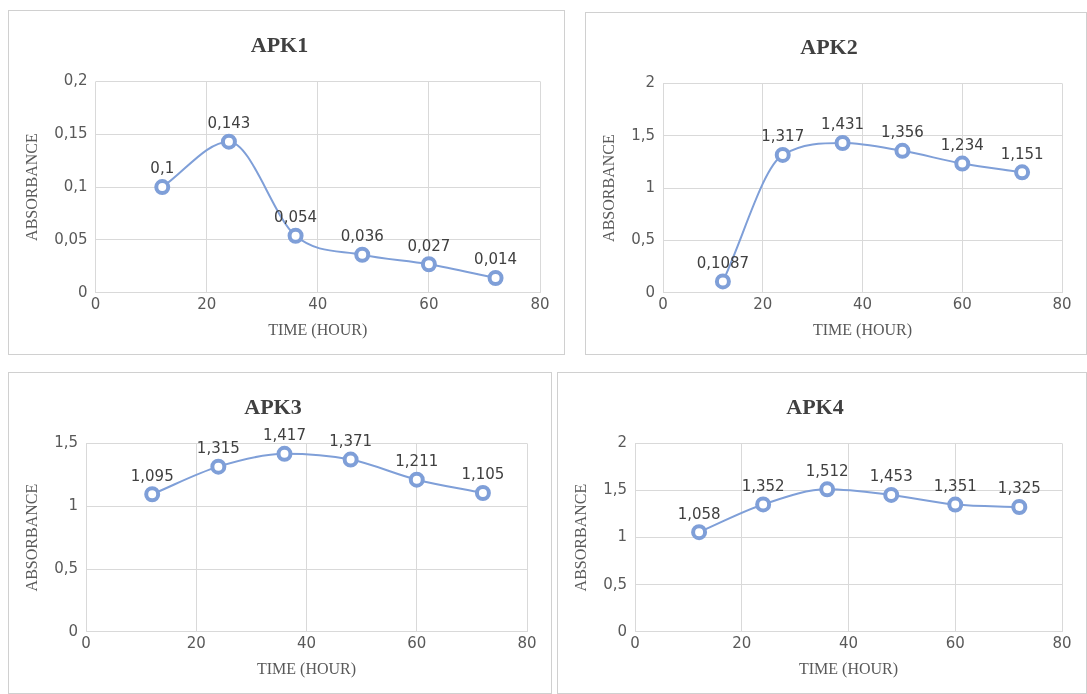 Image resolution: width=1087 pixels, height=694 pixels. Describe the element at coordinates (962, 144) in the screenshot. I see `data-label: 1,234` at that location.